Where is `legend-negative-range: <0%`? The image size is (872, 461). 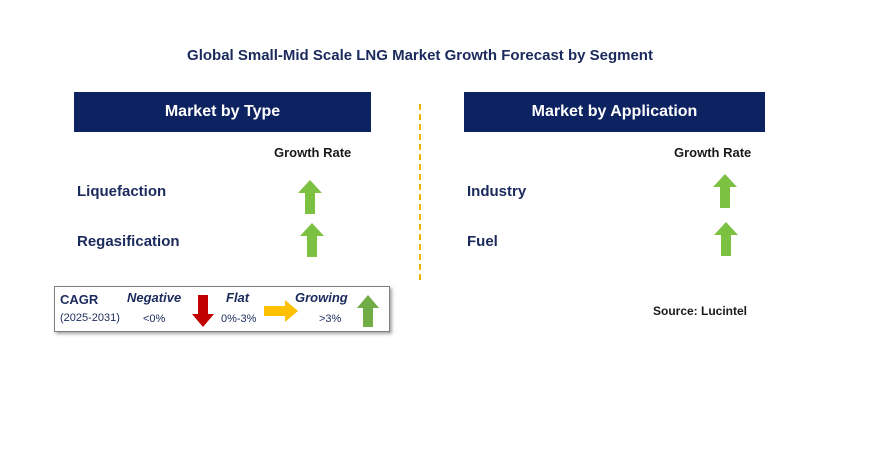 legend-negative-range: <0% is located at coordinates (154, 319).